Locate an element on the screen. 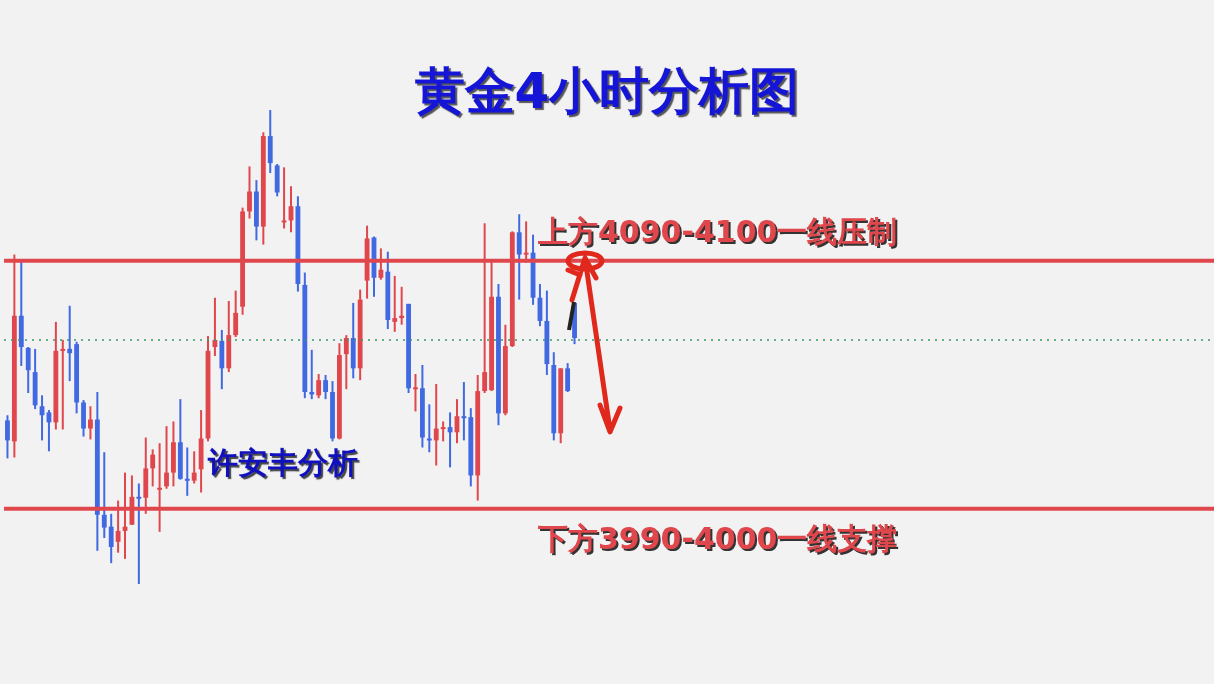 Image resolution: width=1214 pixels, height=684 pixels. ref-line-label: 上方4090-4100一线压制 is located at coordinates (719, 233).